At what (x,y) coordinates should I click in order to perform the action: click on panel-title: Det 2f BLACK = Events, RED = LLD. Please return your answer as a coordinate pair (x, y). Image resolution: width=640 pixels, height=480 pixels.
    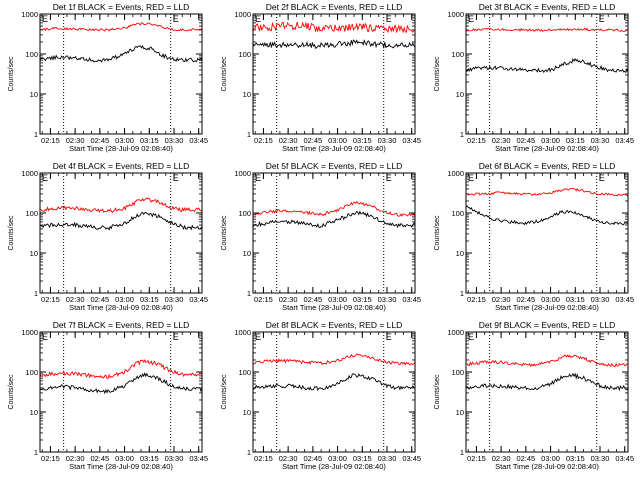
    Looking at the image, I should click on (334, 7).